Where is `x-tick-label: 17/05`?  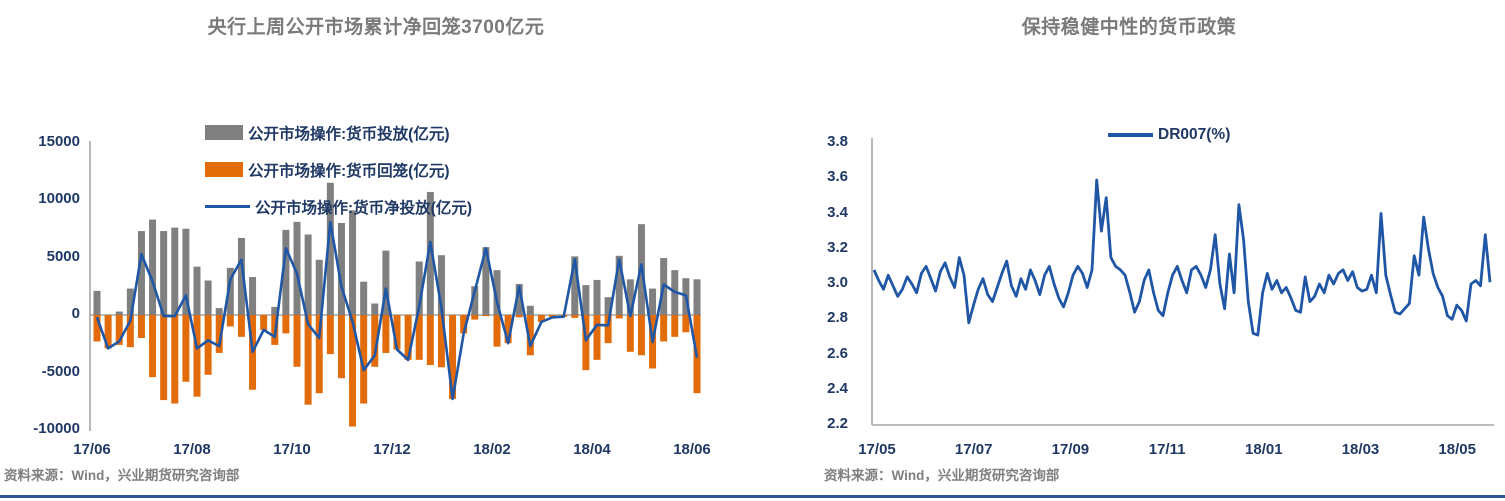
x-tick-label: 17/05 is located at coordinates (877, 449).